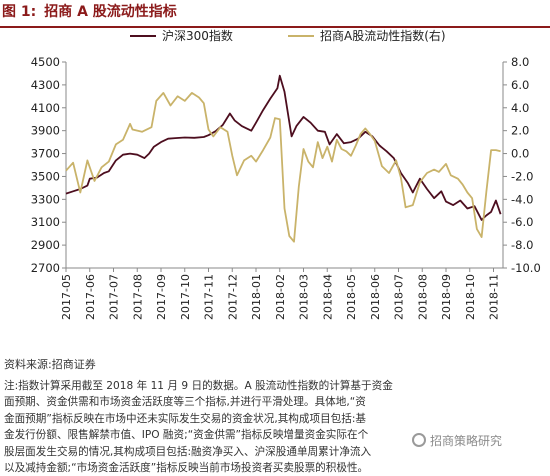 Image resolution: width=550 pixels, height=476 pixels. I want to click on x-tick-label: 2017-06, so click(90, 297).